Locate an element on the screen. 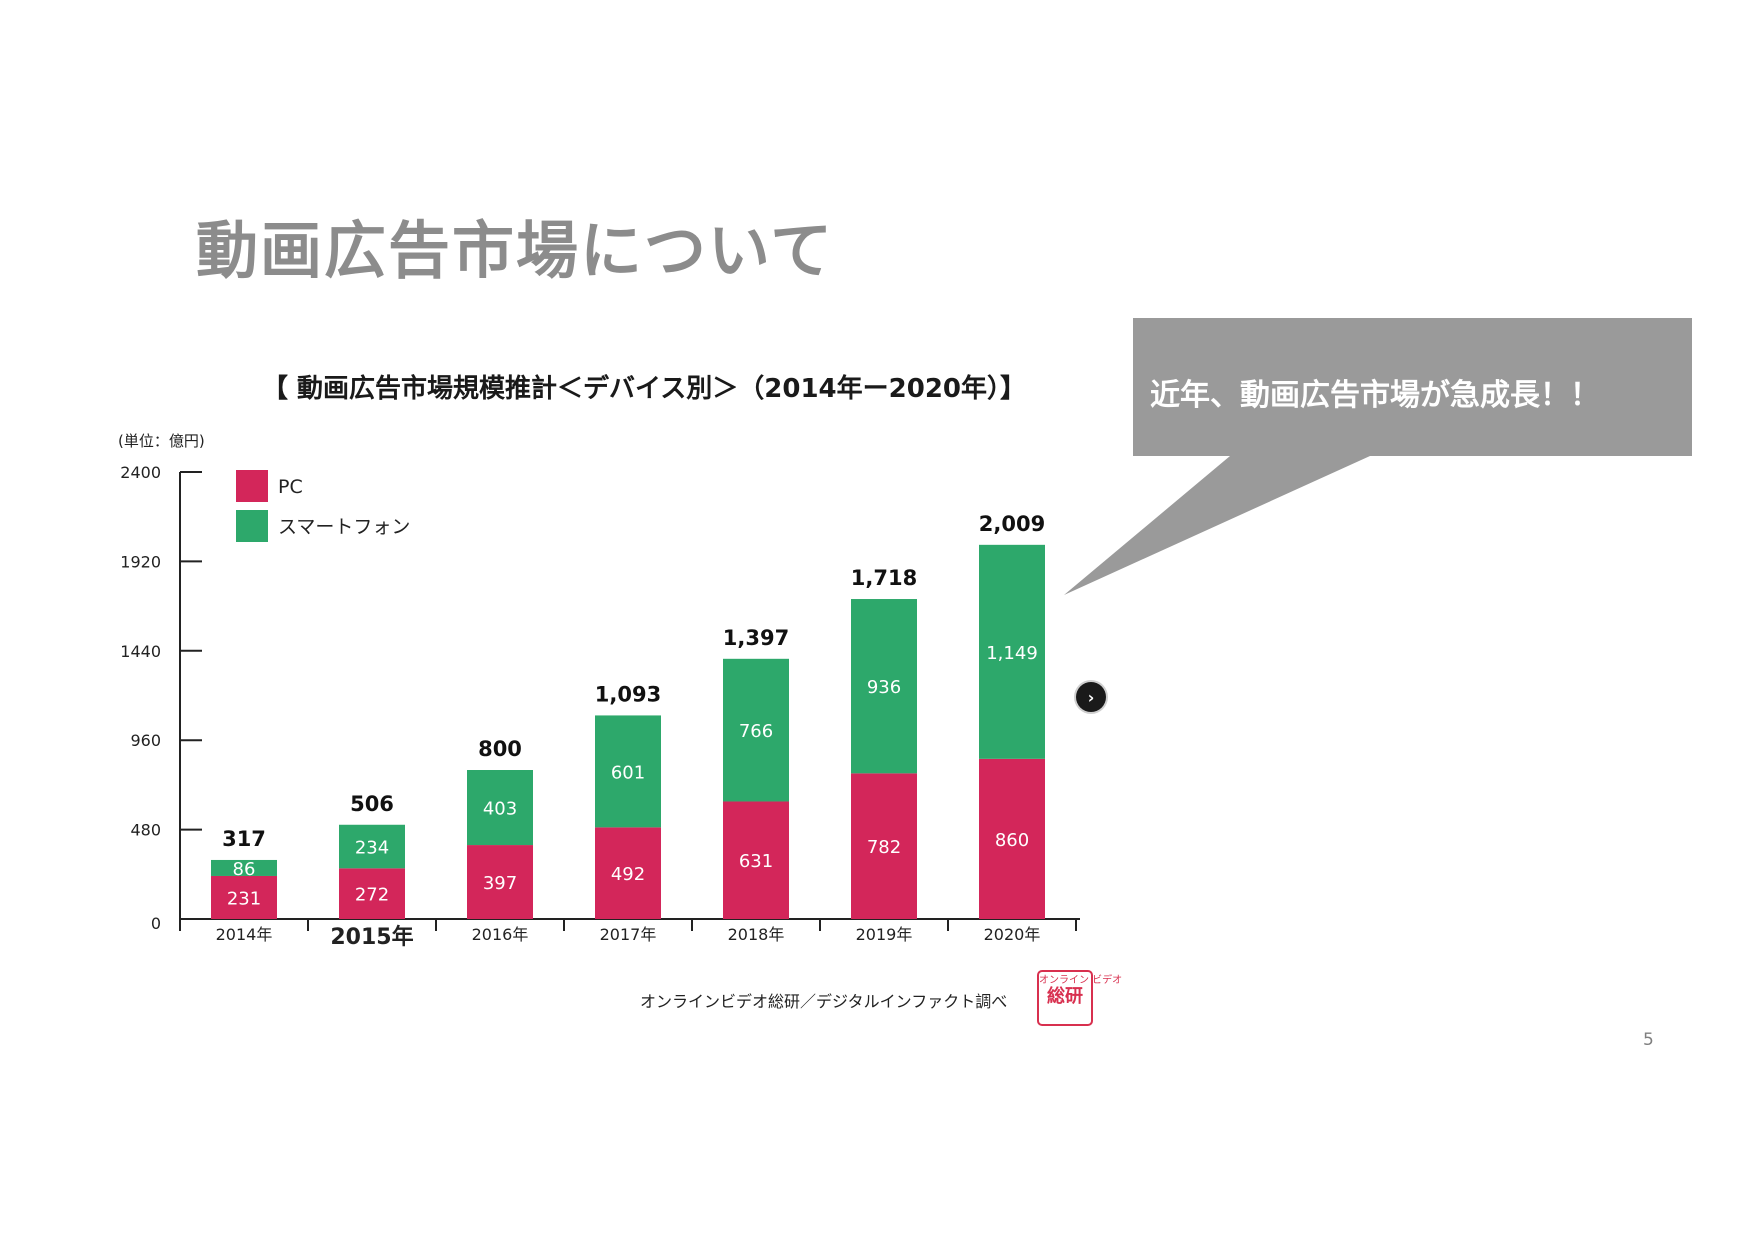  segment-data-label: 231 is located at coordinates (244, 898).